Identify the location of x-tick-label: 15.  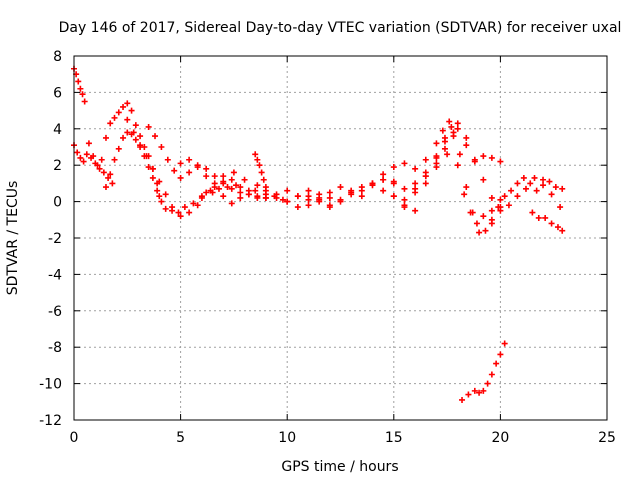
(394, 438).